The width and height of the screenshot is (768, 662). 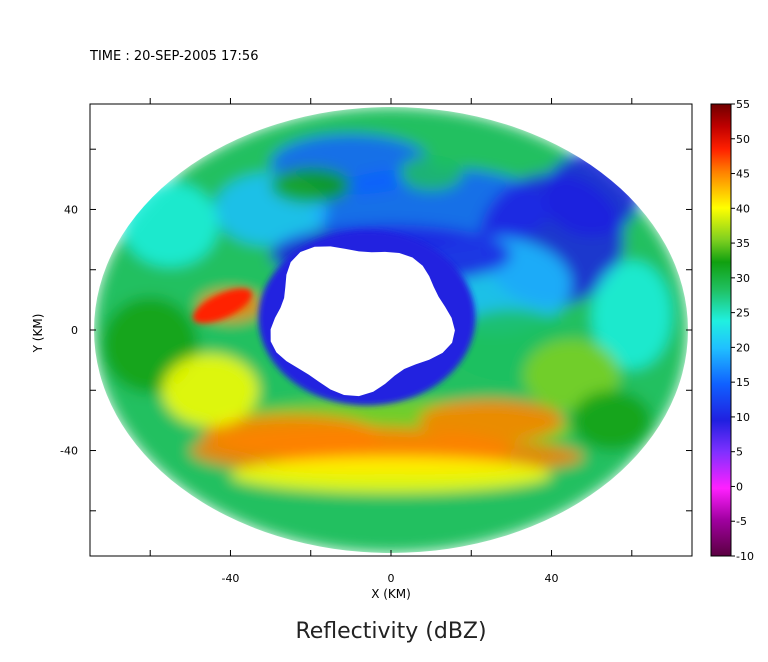 What do you see at coordinates (743, 139) in the screenshot?
I see `colorbar-tick-label: 50` at bounding box center [743, 139].